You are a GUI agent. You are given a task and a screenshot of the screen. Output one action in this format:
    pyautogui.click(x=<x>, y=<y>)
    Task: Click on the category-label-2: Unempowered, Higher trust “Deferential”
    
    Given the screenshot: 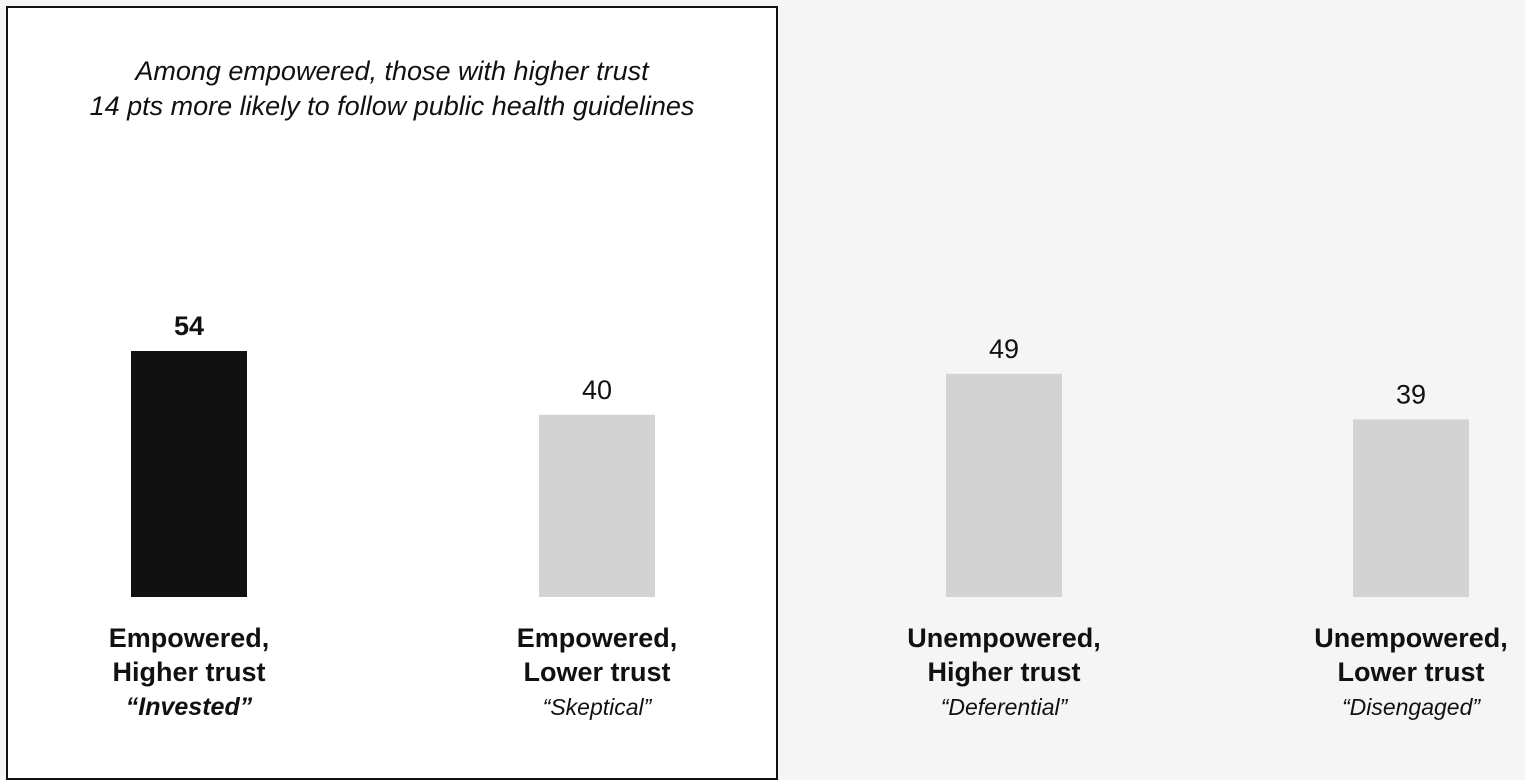 What is the action you would take?
    pyautogui.click(x=1004, y=673)
    